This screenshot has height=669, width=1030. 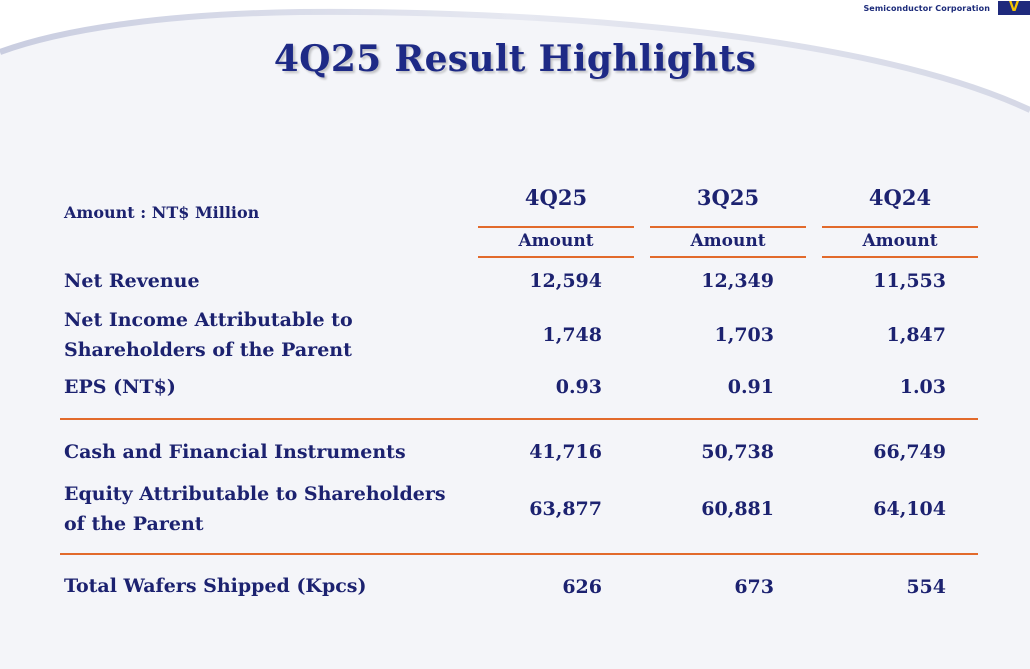 What do you see at coordinates (208, 350) in the screenshot?
I see `row-label-line: Shareholders of the Parent` at bounding box center [208, 350].